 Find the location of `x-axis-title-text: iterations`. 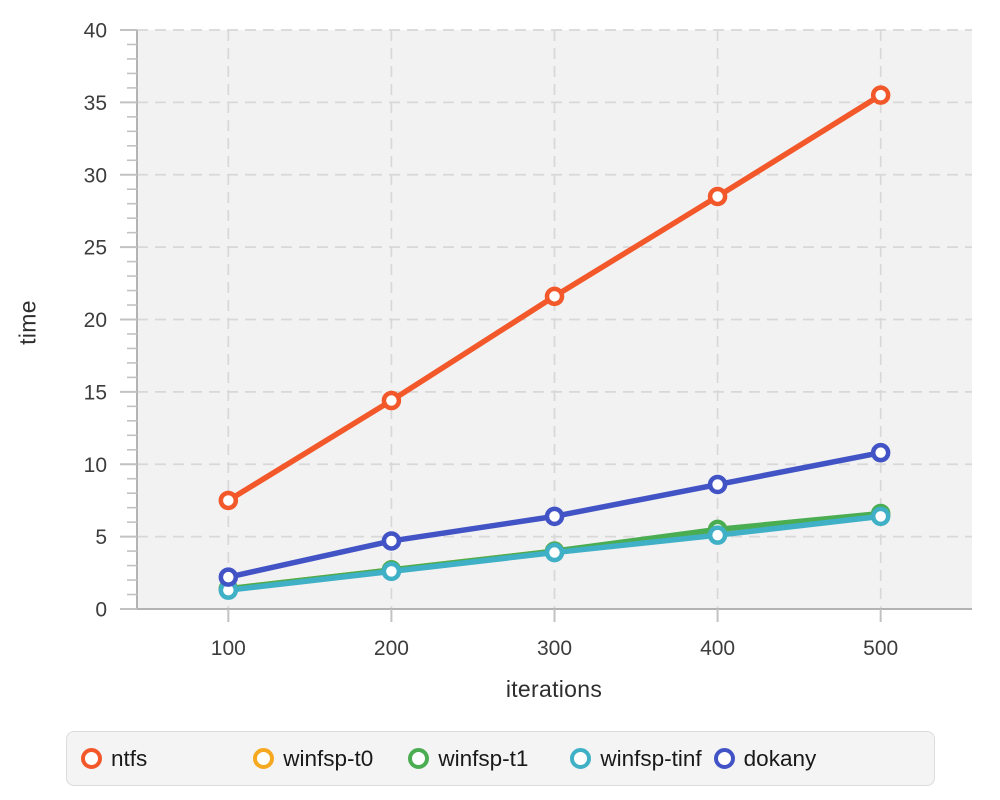

x-axis-title-text: iterations is located at coordinates (554, 689).